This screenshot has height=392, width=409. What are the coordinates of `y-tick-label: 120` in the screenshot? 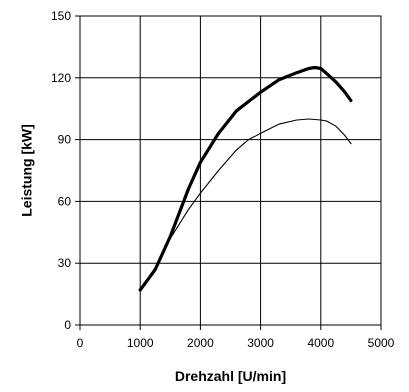 It's located at (61, 78).